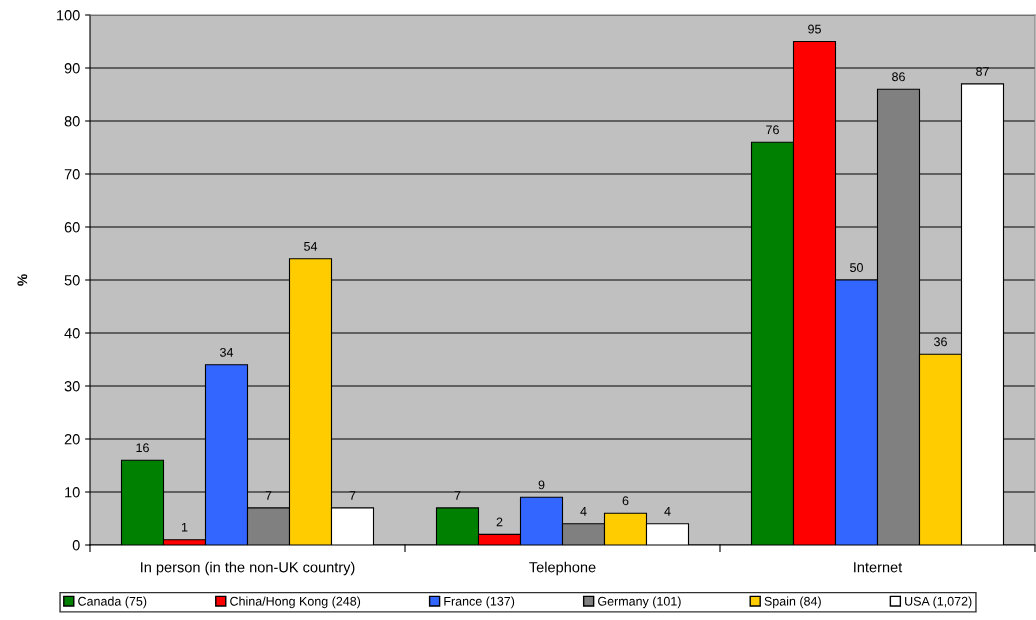 The image size is (1036, 620). What do you see at coordinates (856, 267) in the screenshot?
I see `data-label: 50` at bounding box center [856, 267].